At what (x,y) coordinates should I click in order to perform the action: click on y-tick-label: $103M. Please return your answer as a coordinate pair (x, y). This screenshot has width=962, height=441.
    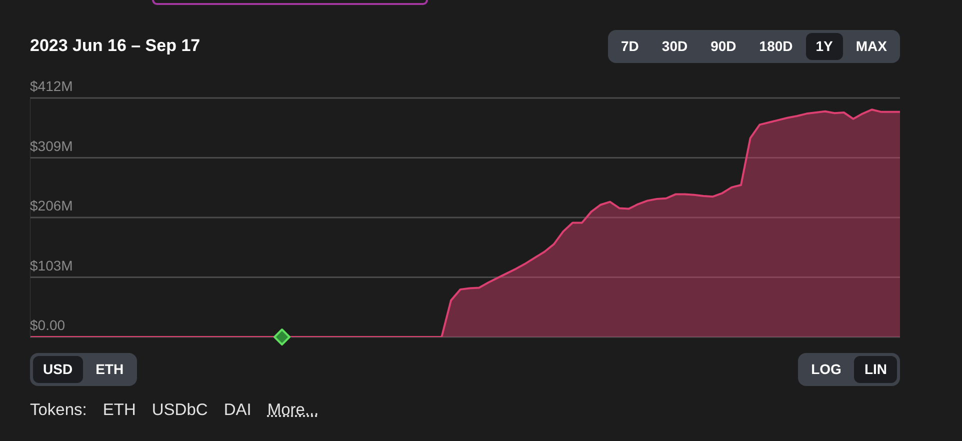
    Looking at the image, I should click on (51, 265).